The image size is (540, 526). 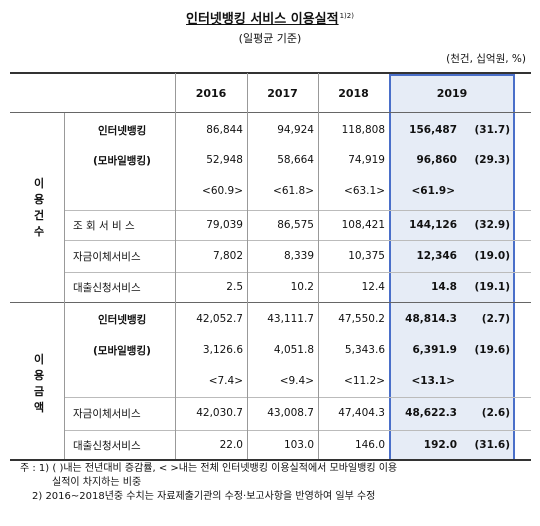 I want to click on group-divider, so click(x=270, y=302).